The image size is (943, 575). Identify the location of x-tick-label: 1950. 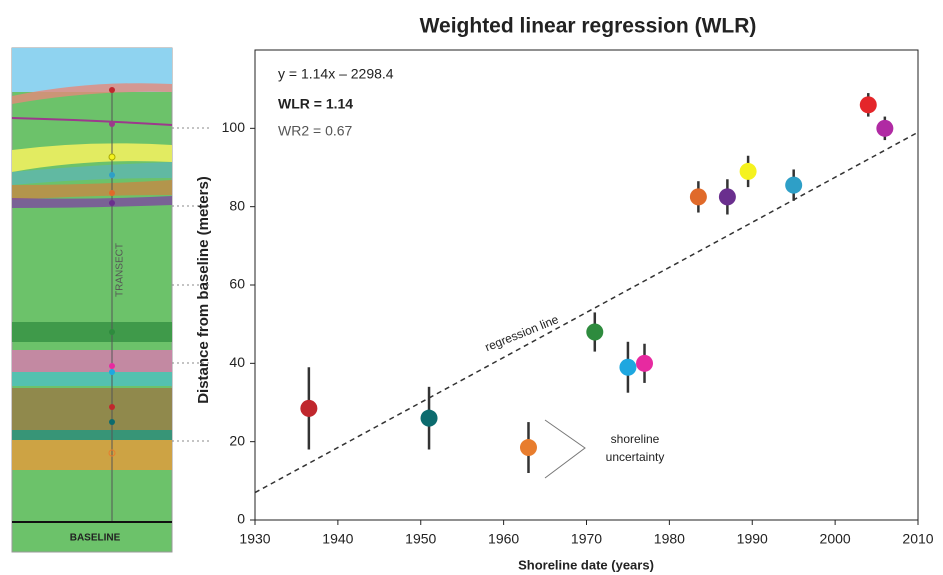
(420, 539).